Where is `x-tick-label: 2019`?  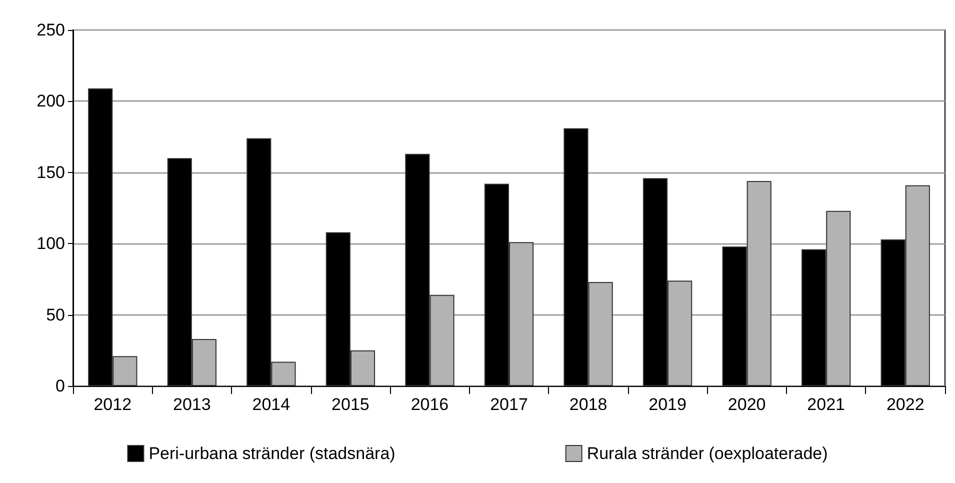 x-tick-label: 2019 is located at coordinates (667, 404).